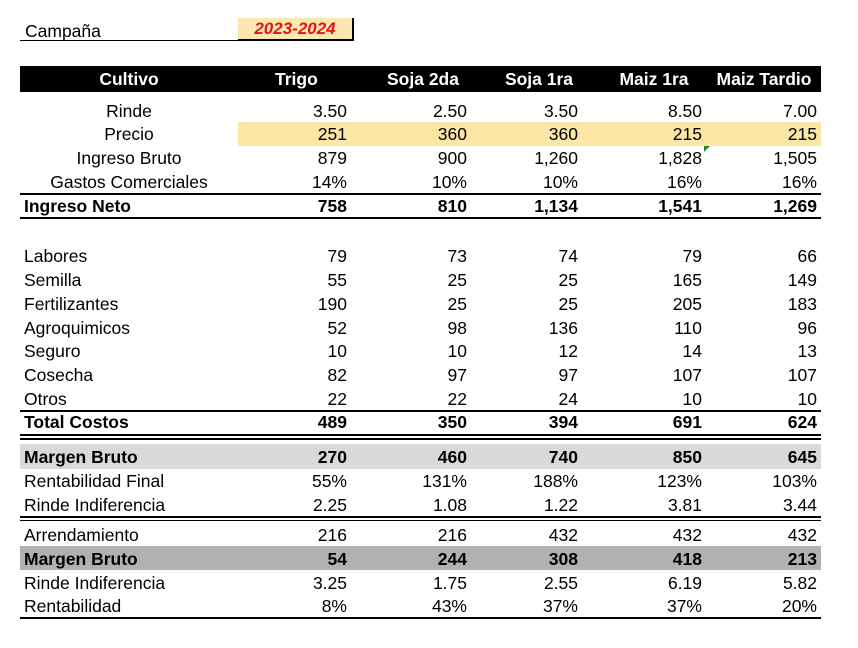  Describe the element at coordinates (337, 399) in the screenshot. I see `value-cell-trigo: 22` at that location.